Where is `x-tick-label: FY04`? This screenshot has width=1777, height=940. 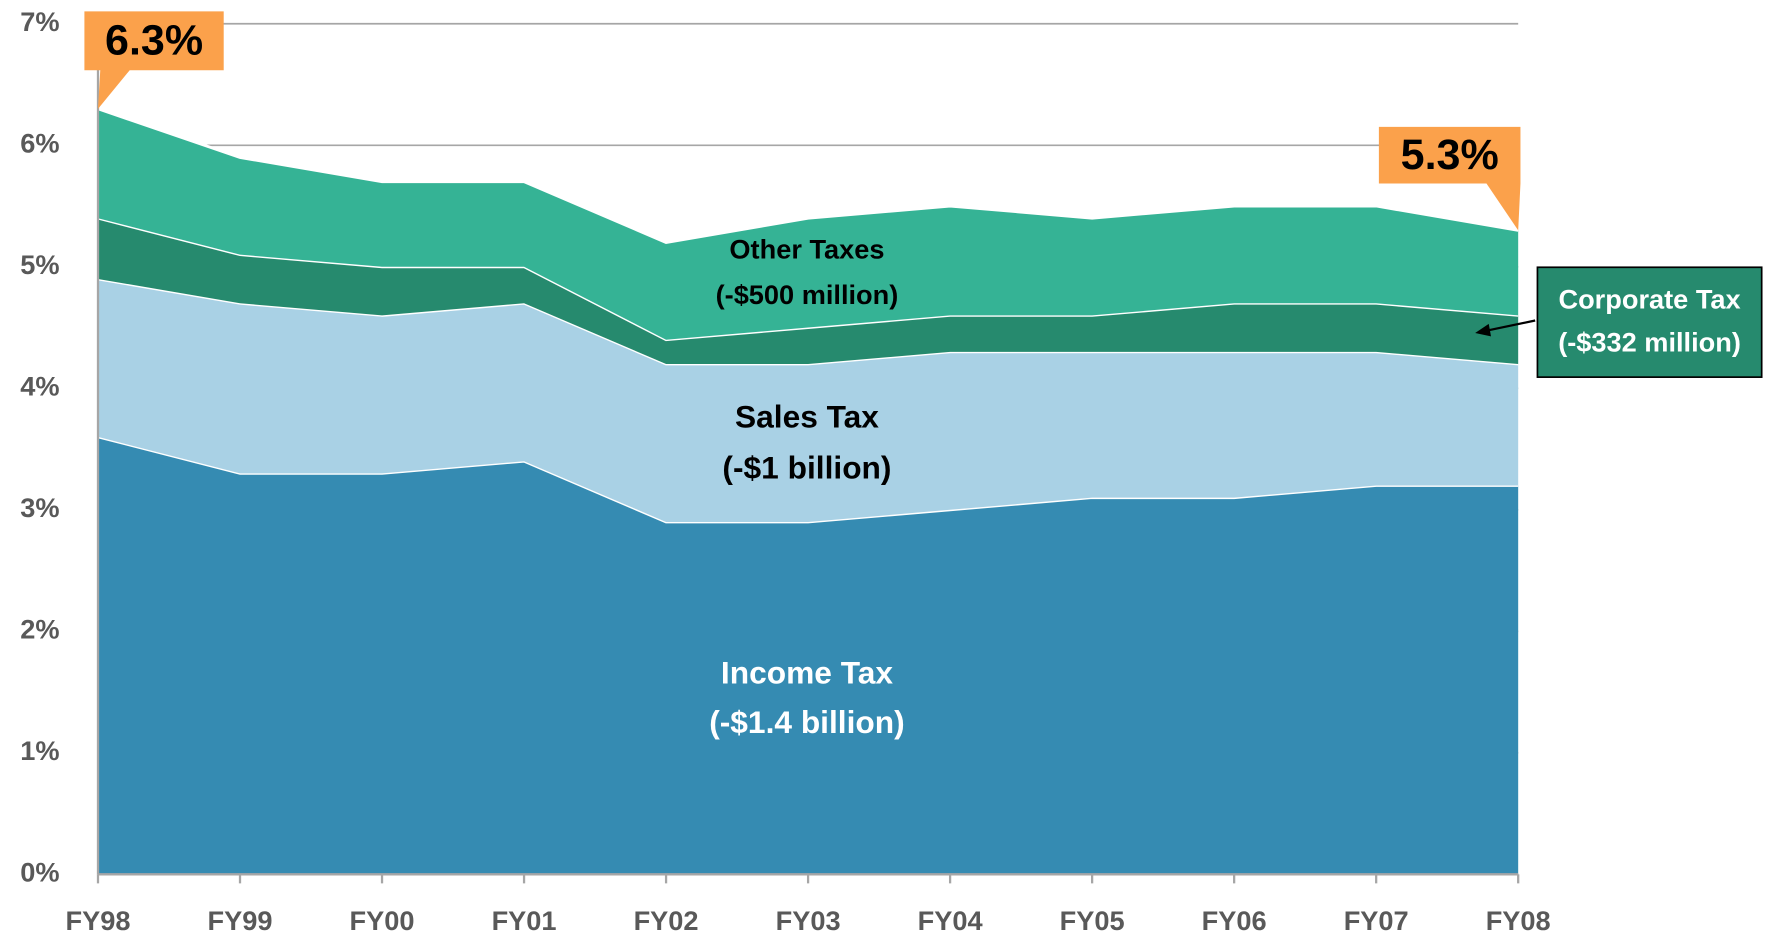
x-tick-label: FY04 is located at coordinates (950, 920).